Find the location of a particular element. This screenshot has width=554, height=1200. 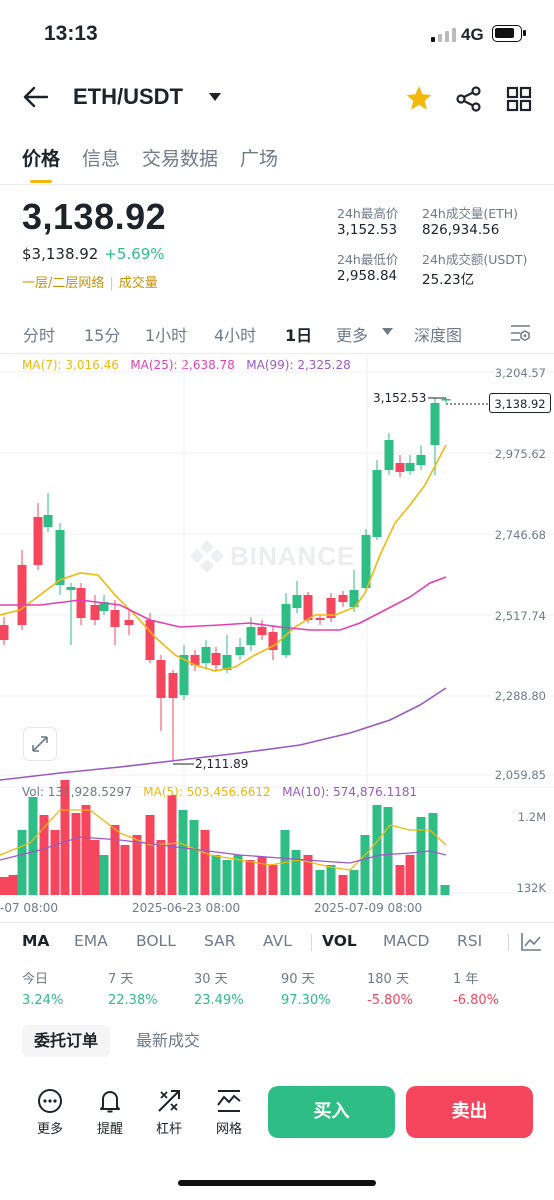

vol-axis-bottom: 132K is located at coordinates (531, 888).